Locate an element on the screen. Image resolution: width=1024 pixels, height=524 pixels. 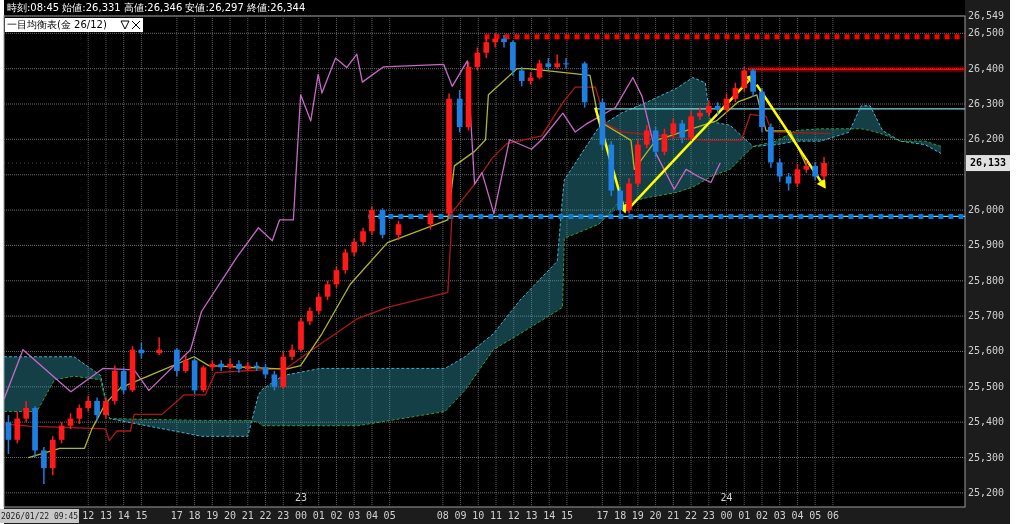
chart-subtitle: 一目均衡表(金 26/12) is located at coordinates (57, 24).